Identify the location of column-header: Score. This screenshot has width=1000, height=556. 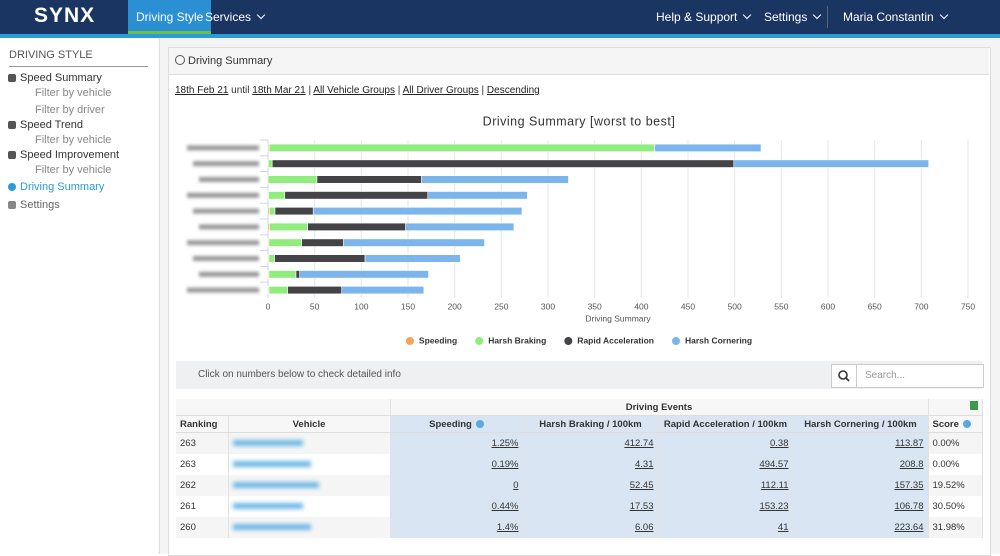
(955, 424).